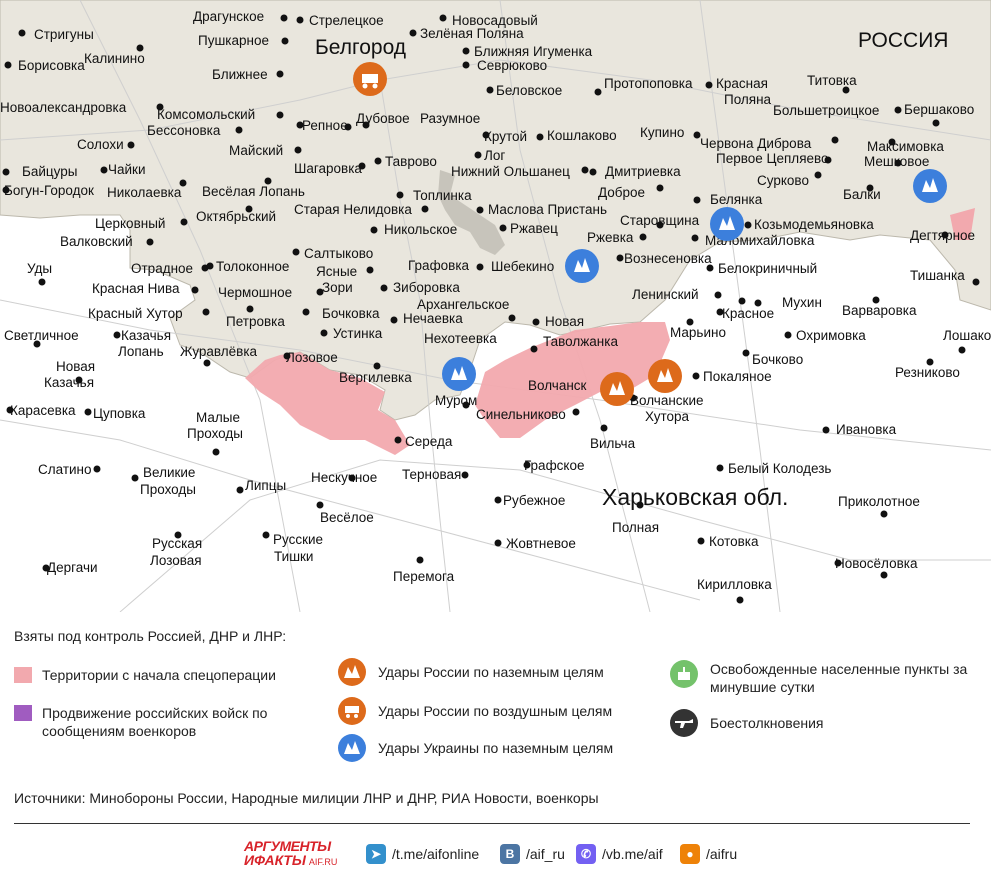 The image size is (991, 887). I want to click on ua-strike-marker, so click(930, 186).